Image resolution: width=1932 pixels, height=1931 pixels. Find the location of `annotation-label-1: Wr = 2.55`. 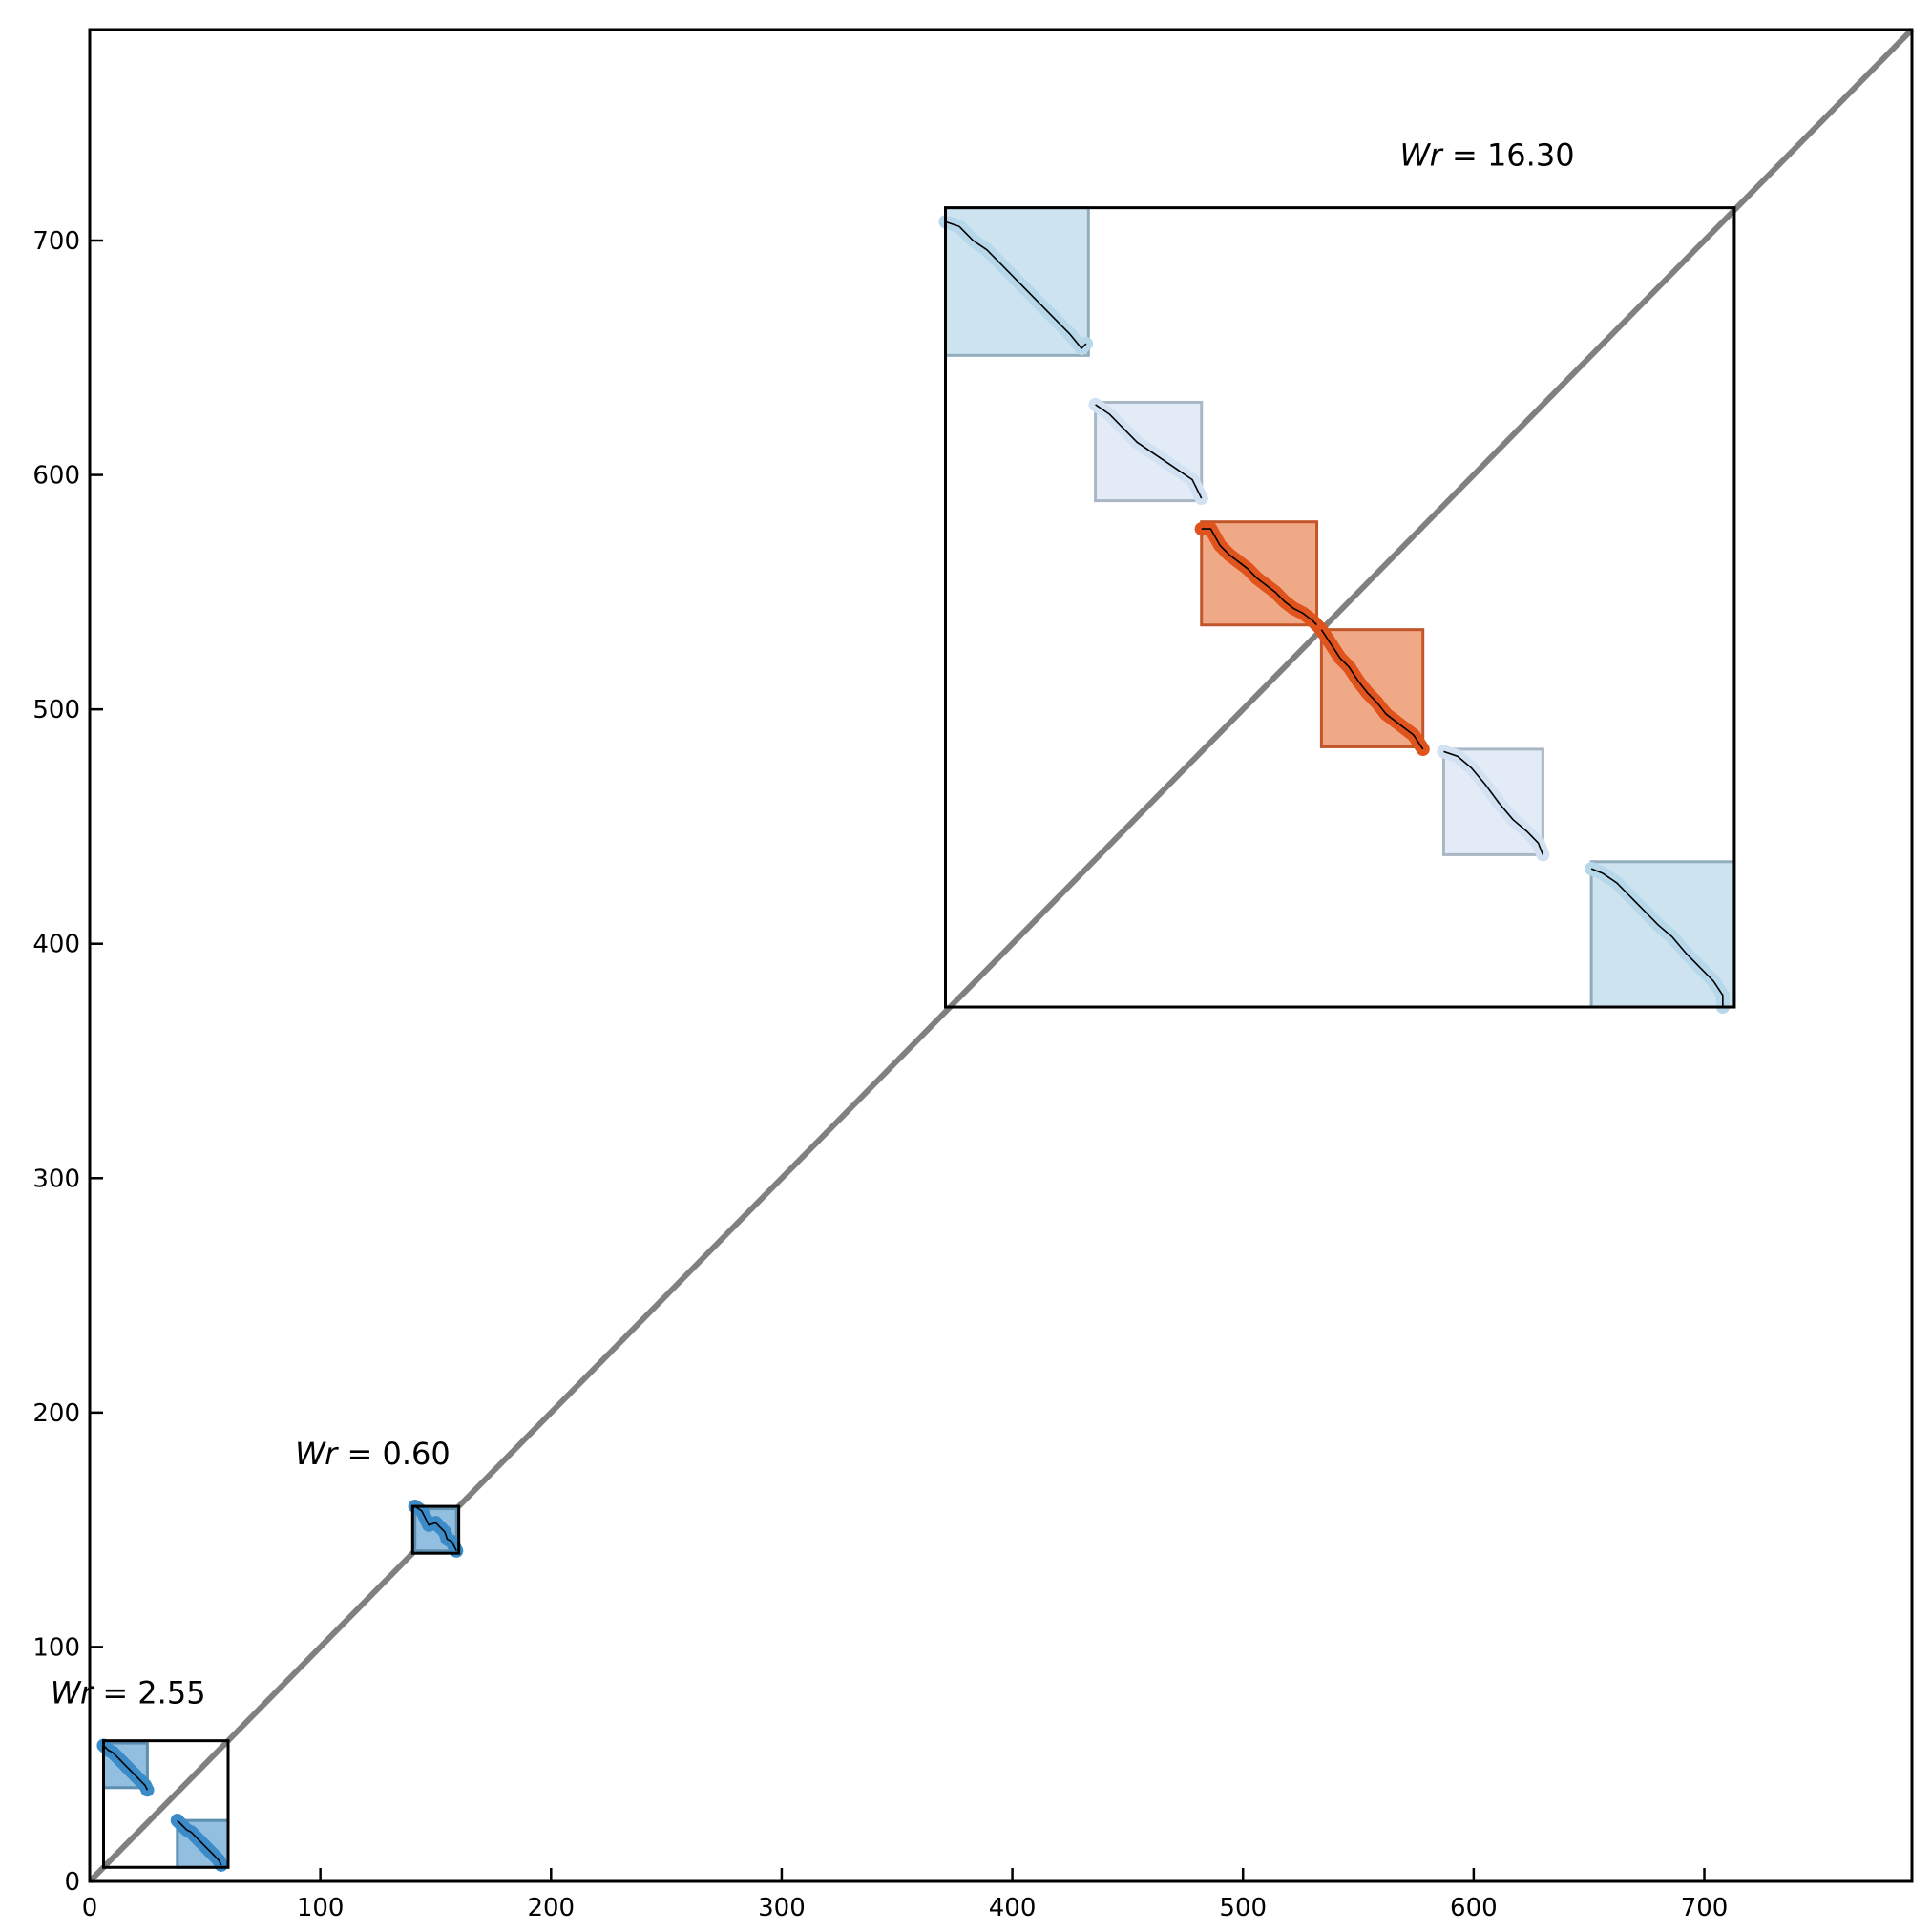

annotation-label-1: Wr = 2.55 is located at coordinates (128, 1692).